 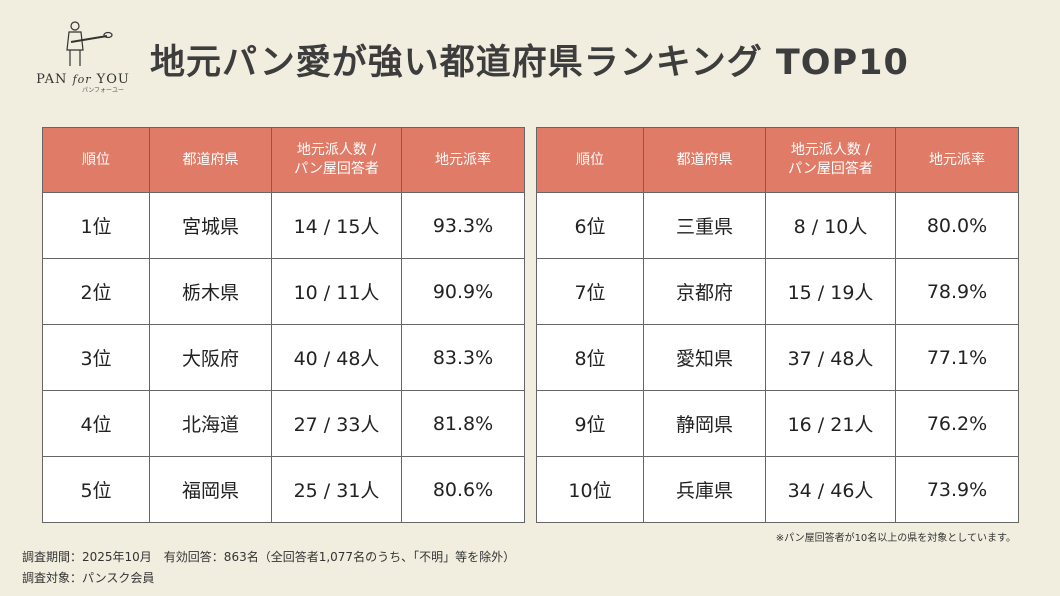 What do you see at coordinates (210, 291) in the screenshot?
I see `cell-prefecture: 栃木県` at bounding box center [210, 291].